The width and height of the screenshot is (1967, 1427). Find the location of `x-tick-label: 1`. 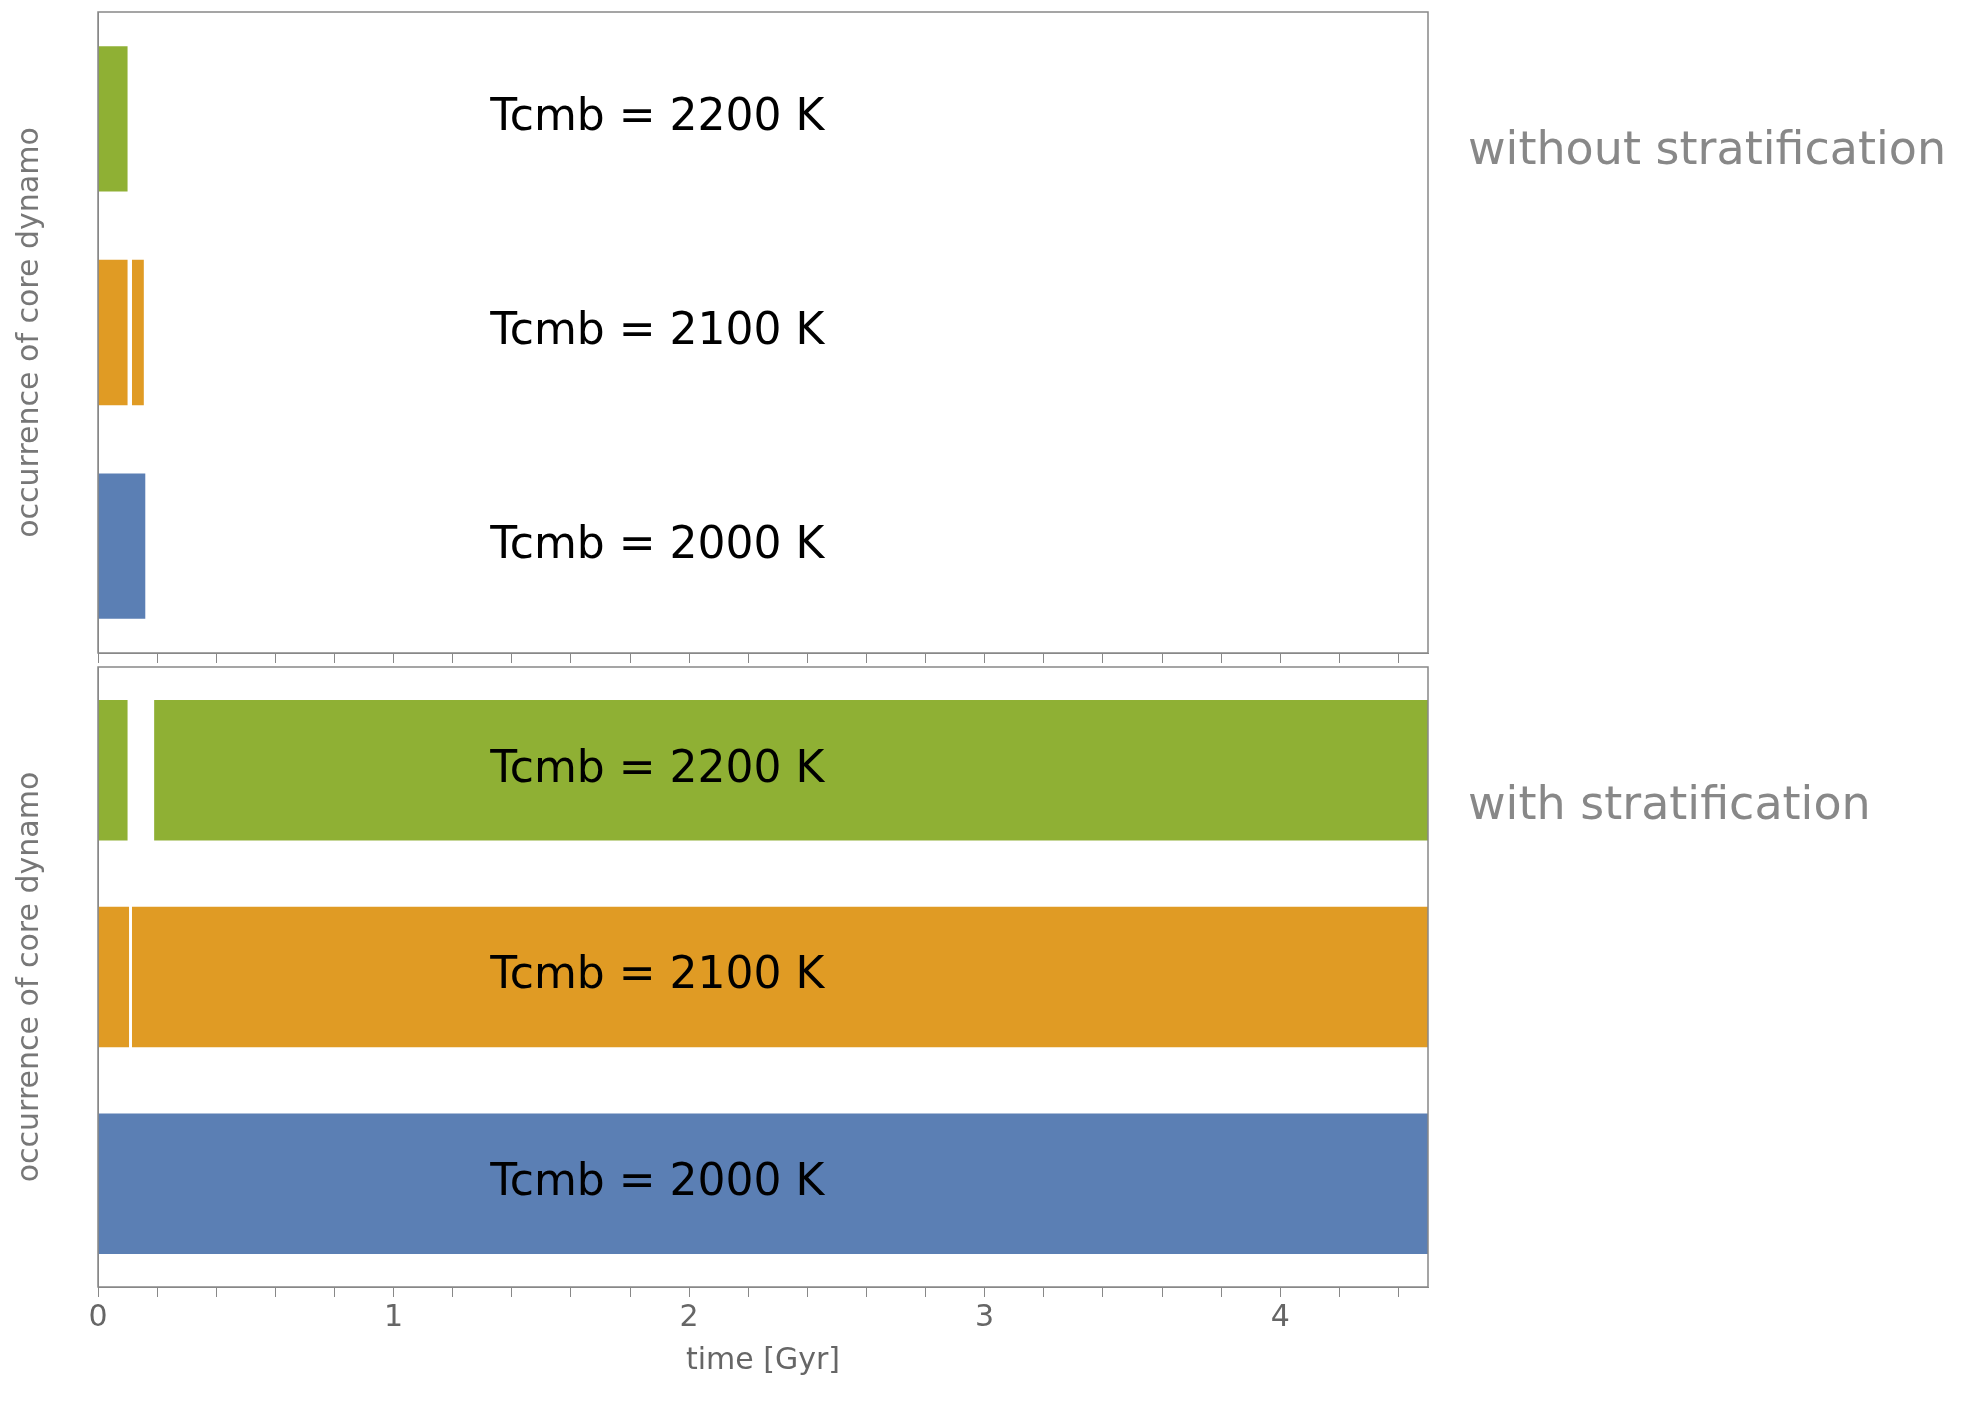

x-tick-label: 1 is located at coordinates (394, 1315).